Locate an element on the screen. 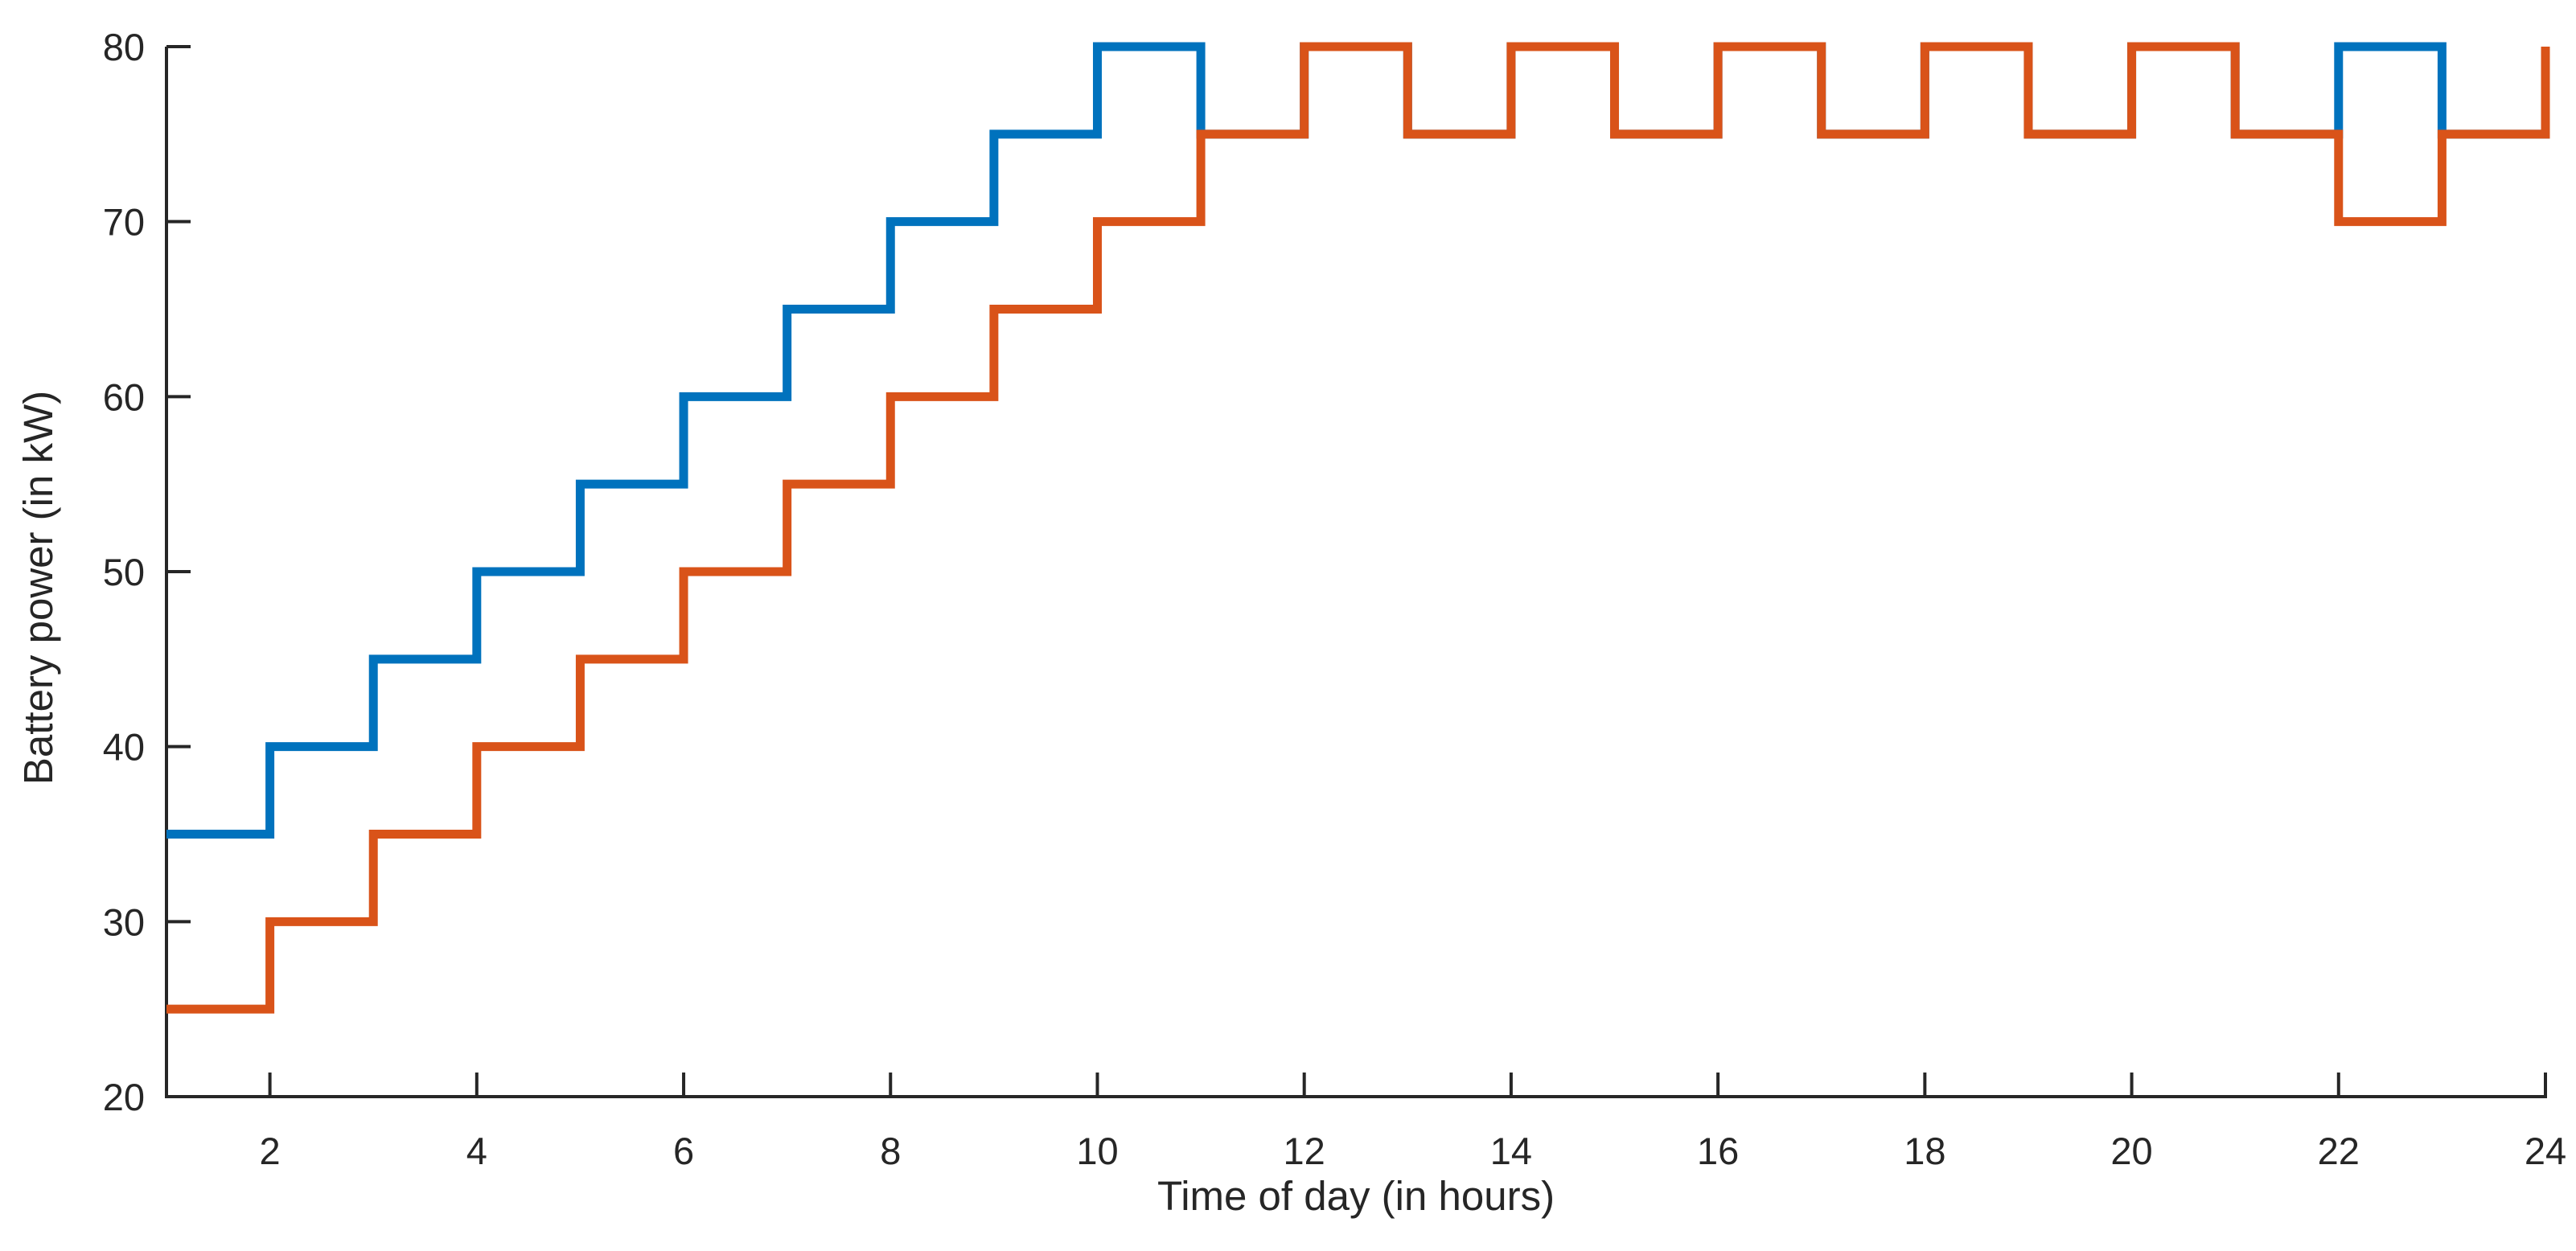 The width and height of the screenshot is (2576, 1251). x-tick-label: 14 is located at coordinates (1511, 1151).